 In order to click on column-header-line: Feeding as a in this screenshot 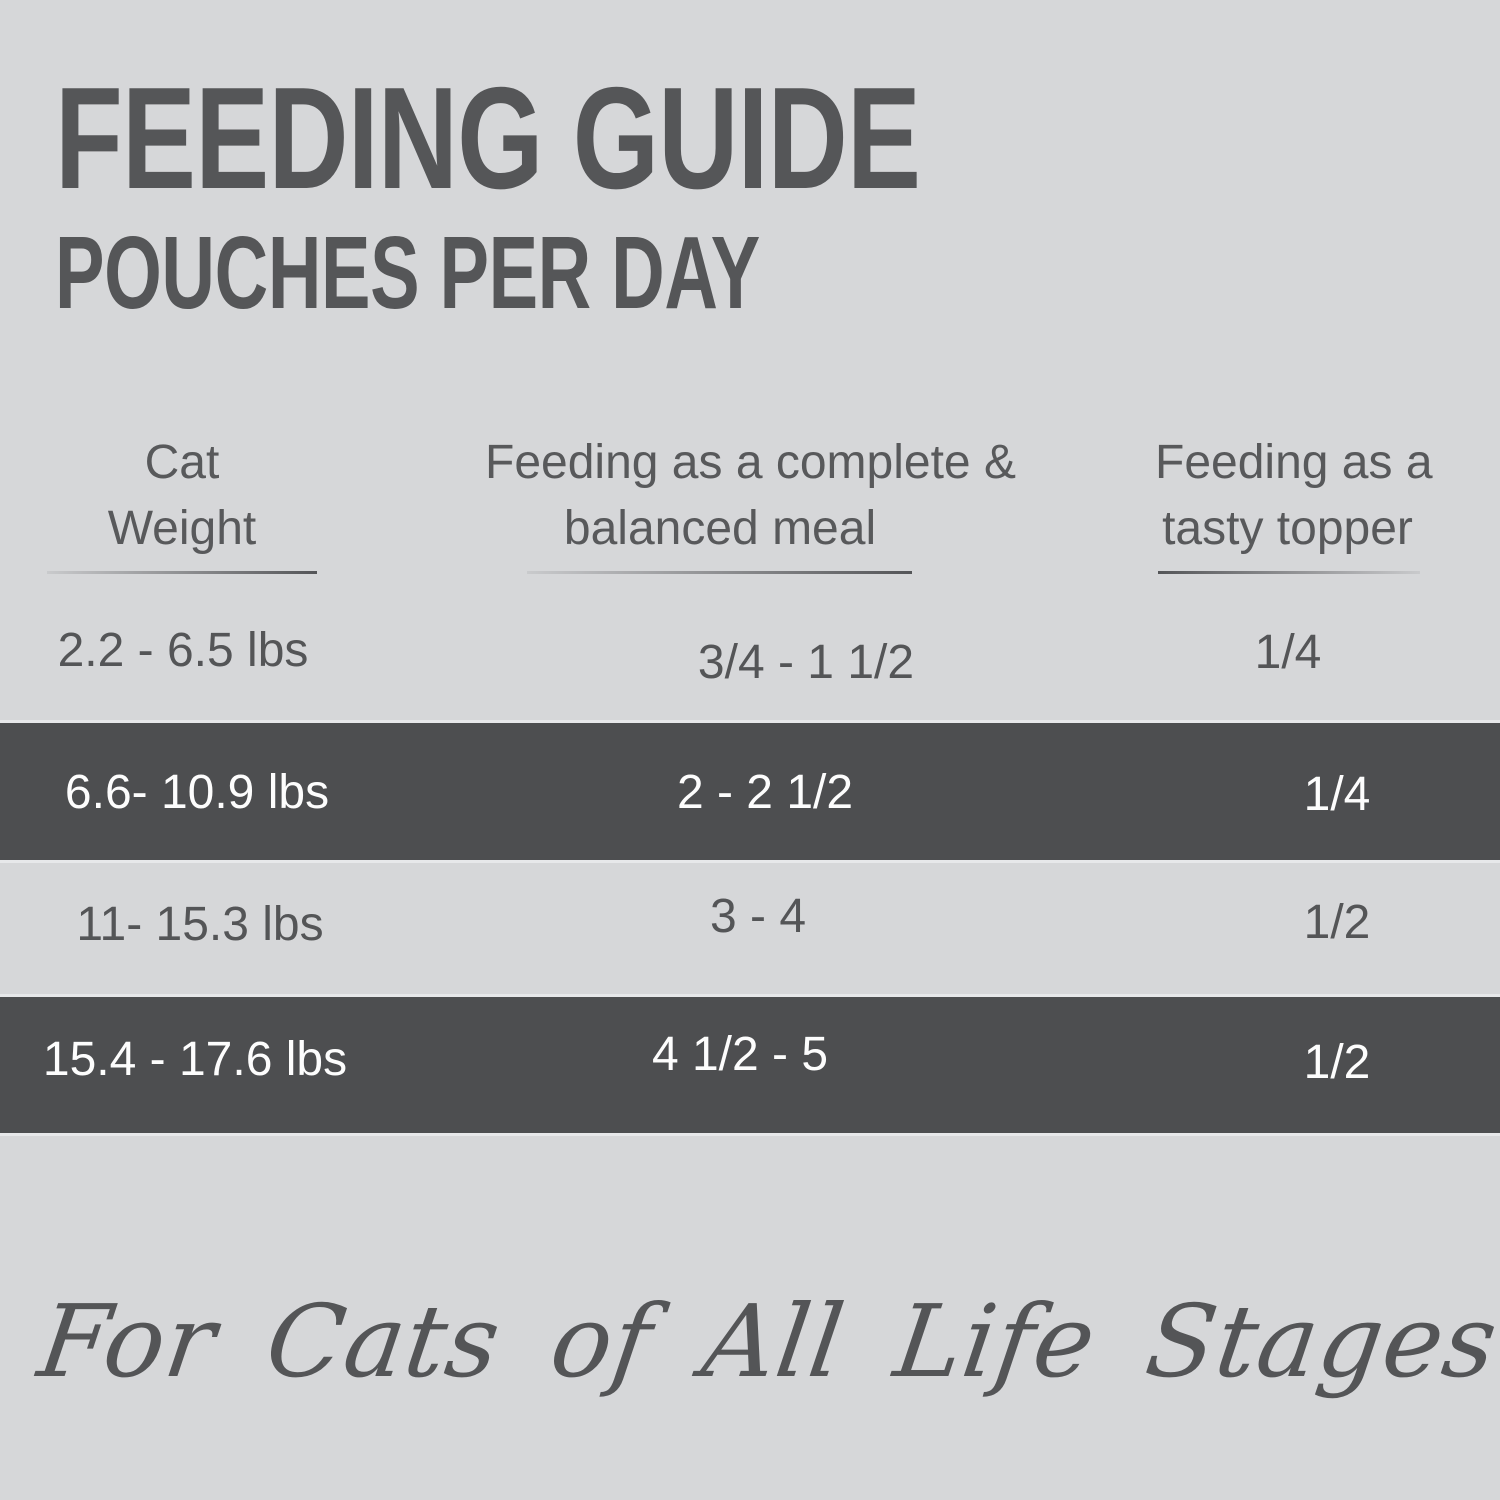, I will do `click(1294, 462)`.